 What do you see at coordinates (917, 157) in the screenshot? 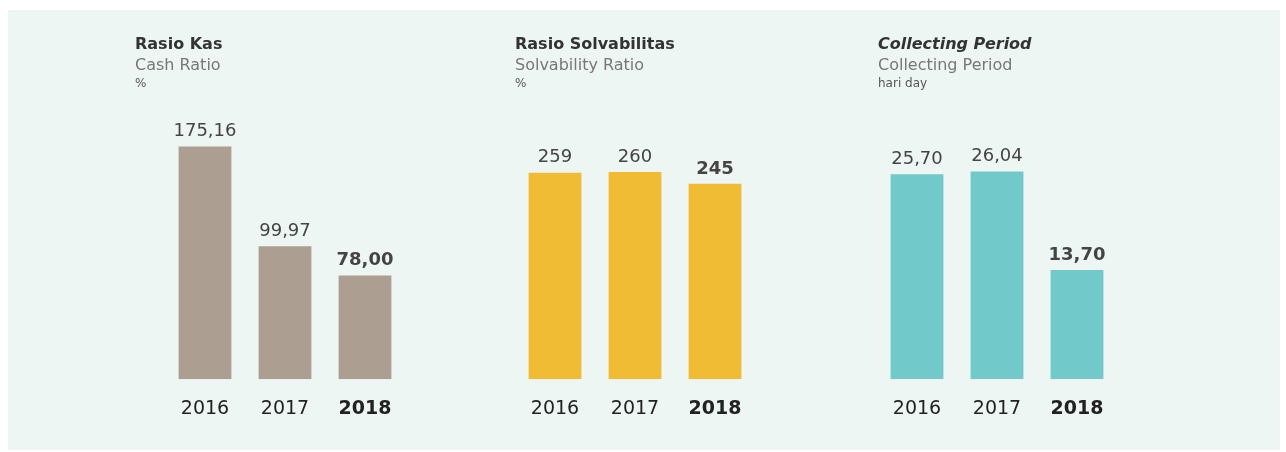
I see `data-label: 25,70` at bounding box center [917, 157].